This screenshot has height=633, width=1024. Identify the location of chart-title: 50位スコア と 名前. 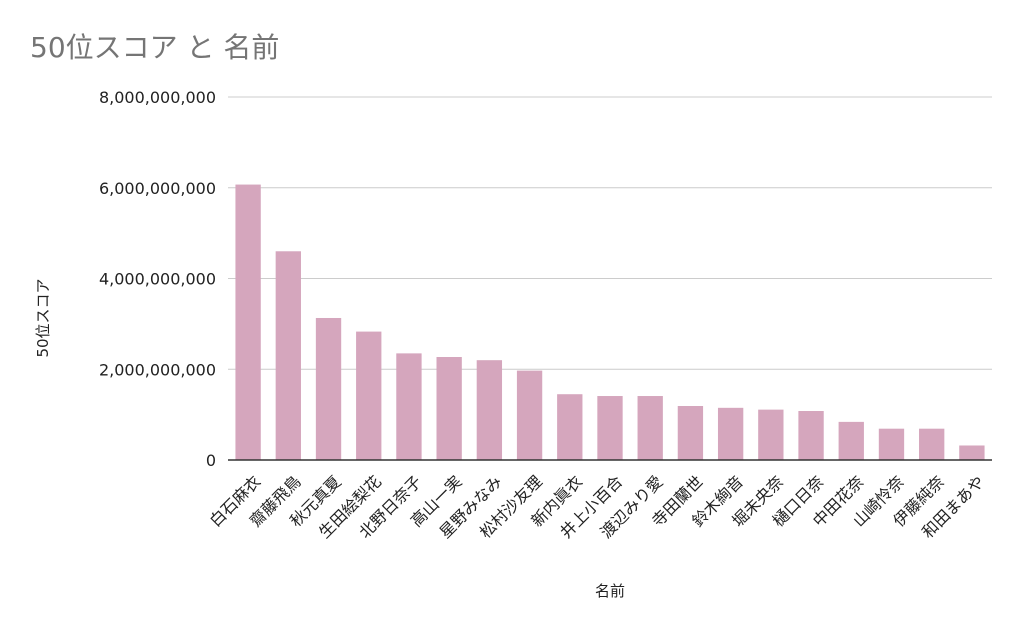
(154, 47).